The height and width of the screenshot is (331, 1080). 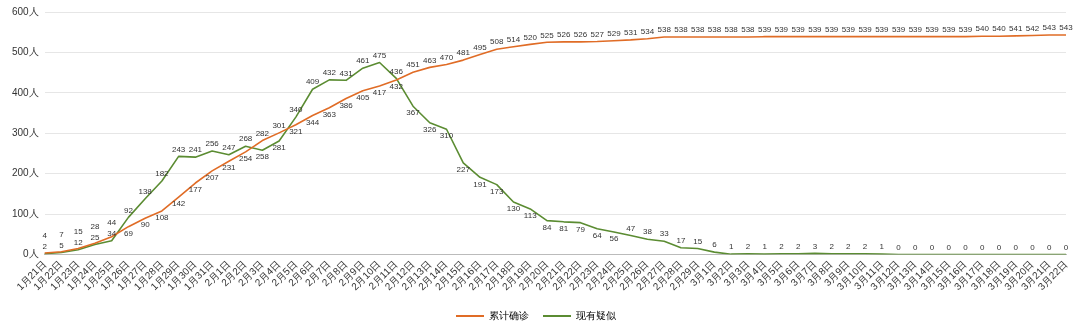 I want to click on data-label: 6, so click(x=715, y=245).